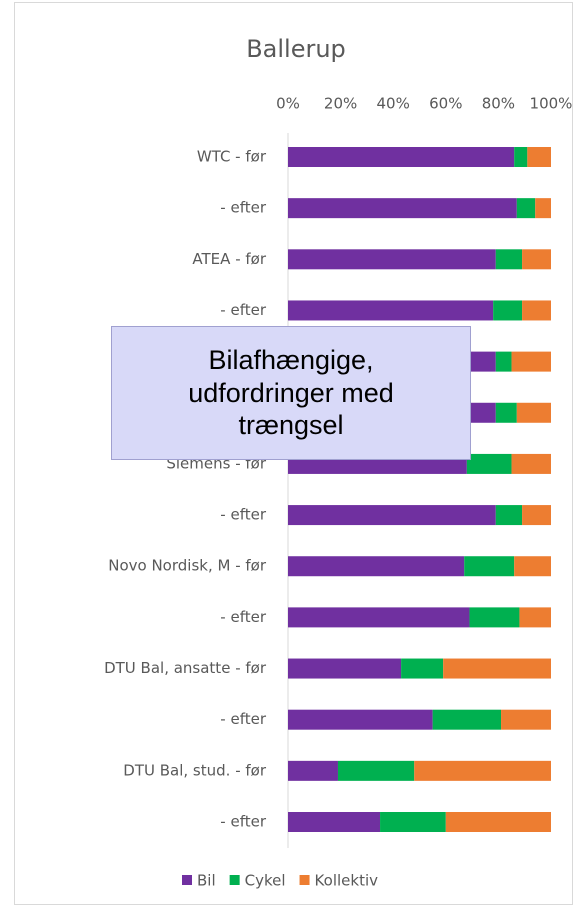 The image size is (580, 917). What do you see at coordinates (187, 566) in the screenshot?
I see `y-tick-label: Novo Nordisk, M - før` at bounding box center [187, 566].